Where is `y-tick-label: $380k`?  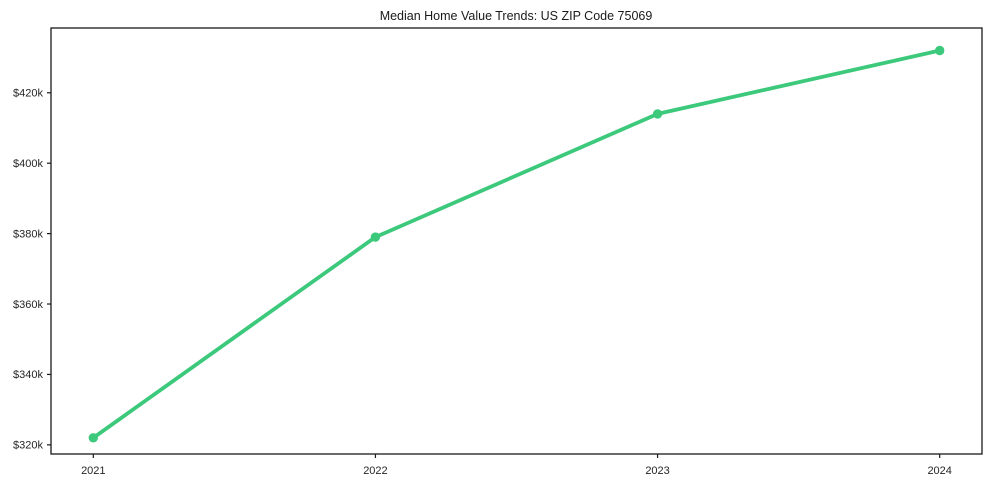 y-tick-label: $380k is located at coordinates (28, 234).